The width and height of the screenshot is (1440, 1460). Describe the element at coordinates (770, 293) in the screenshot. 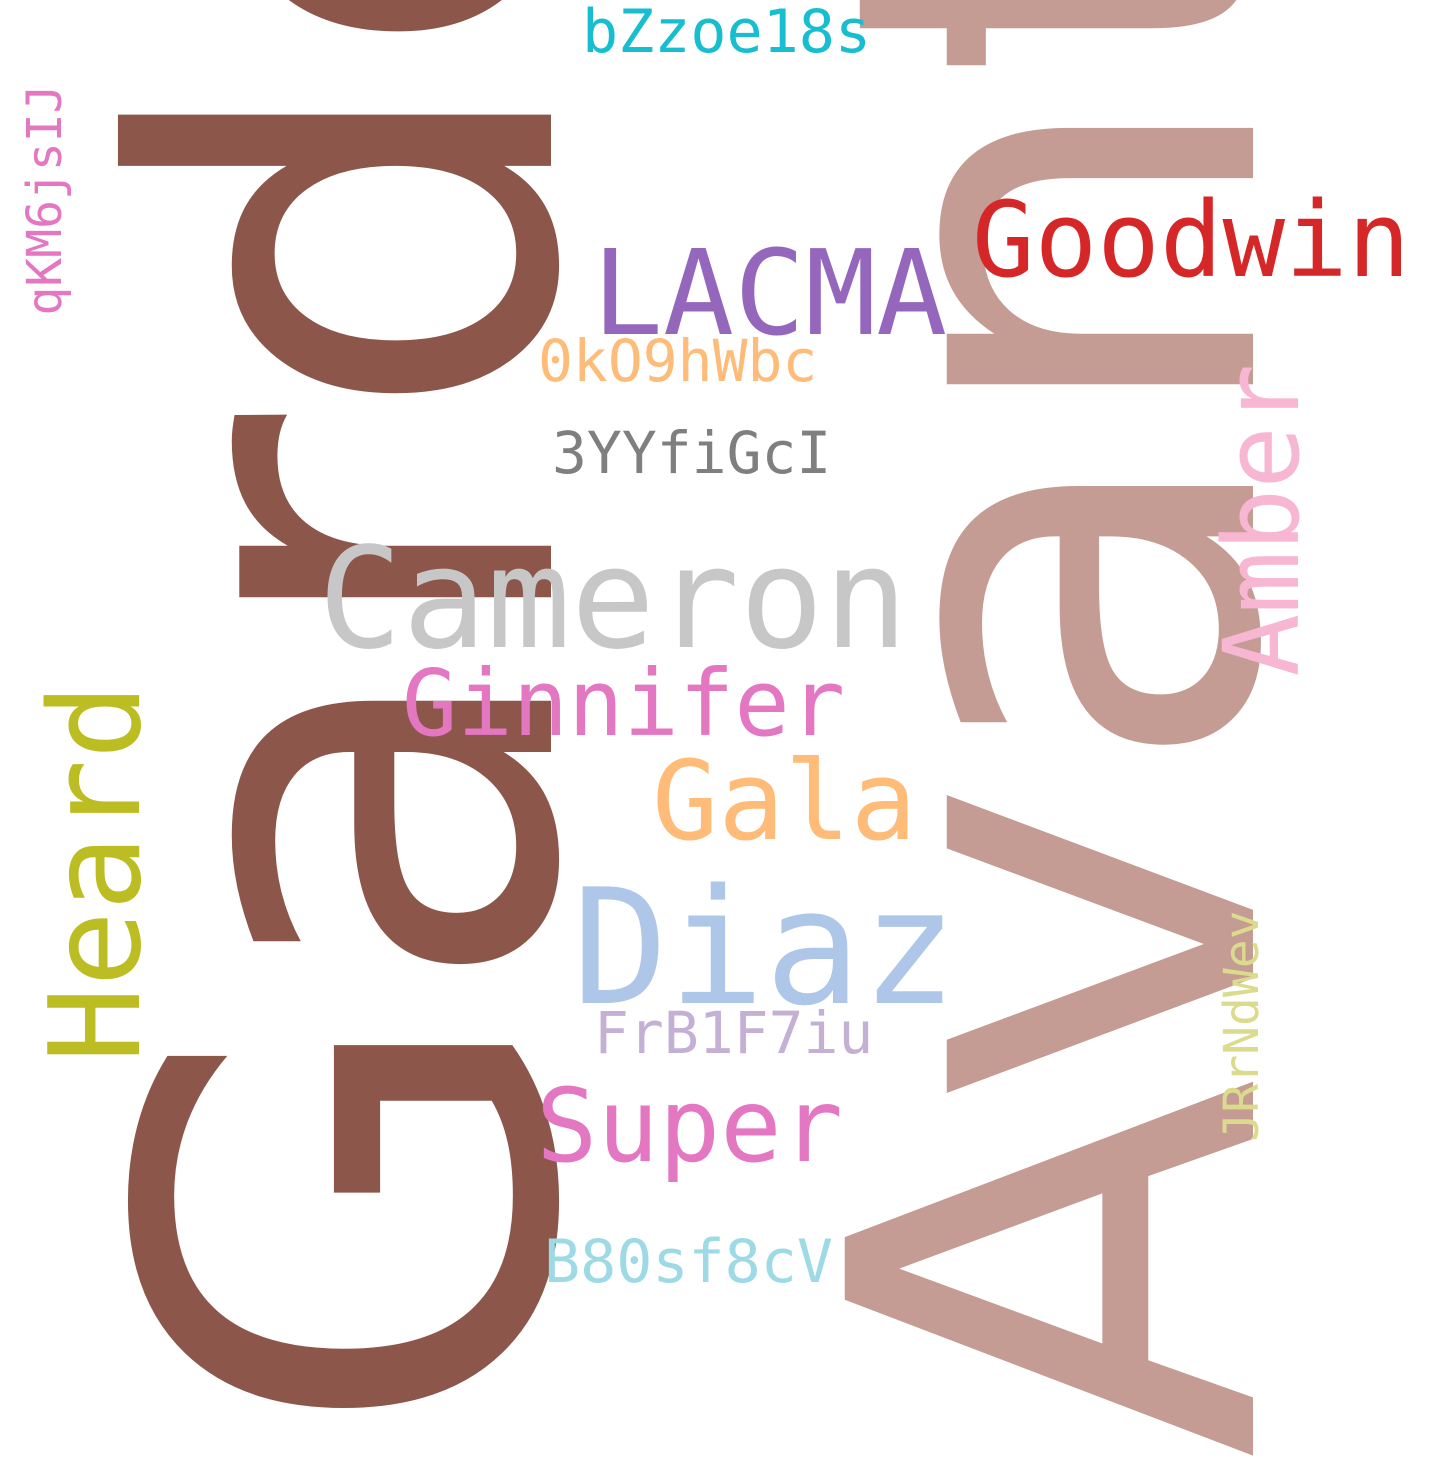

I see `word-lacma: LACMA` at that location.